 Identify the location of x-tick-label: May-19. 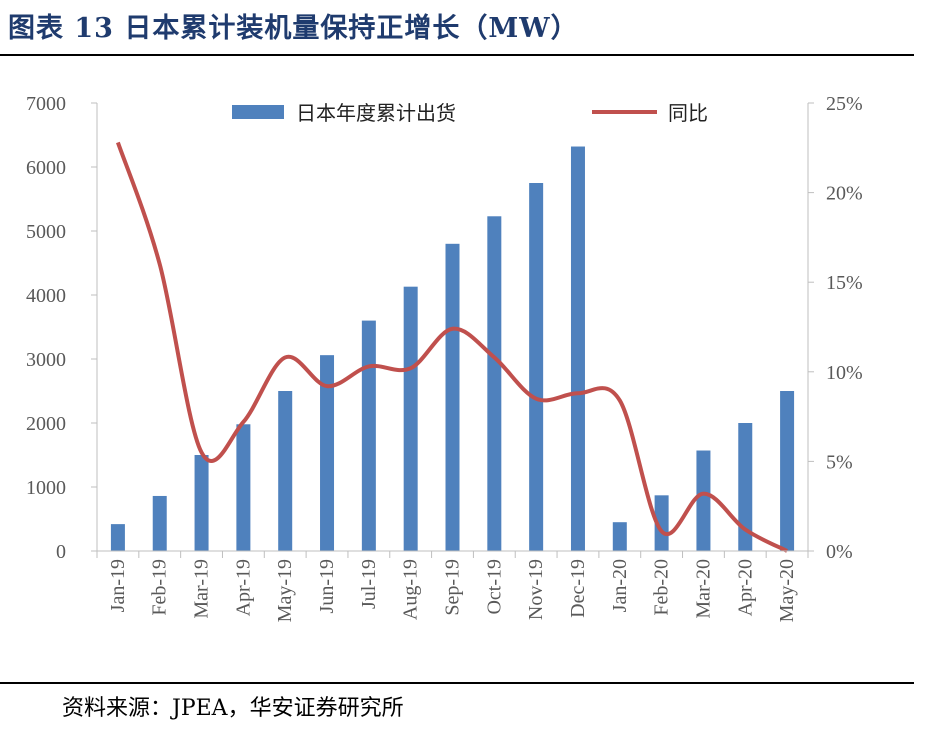
(285, 590).